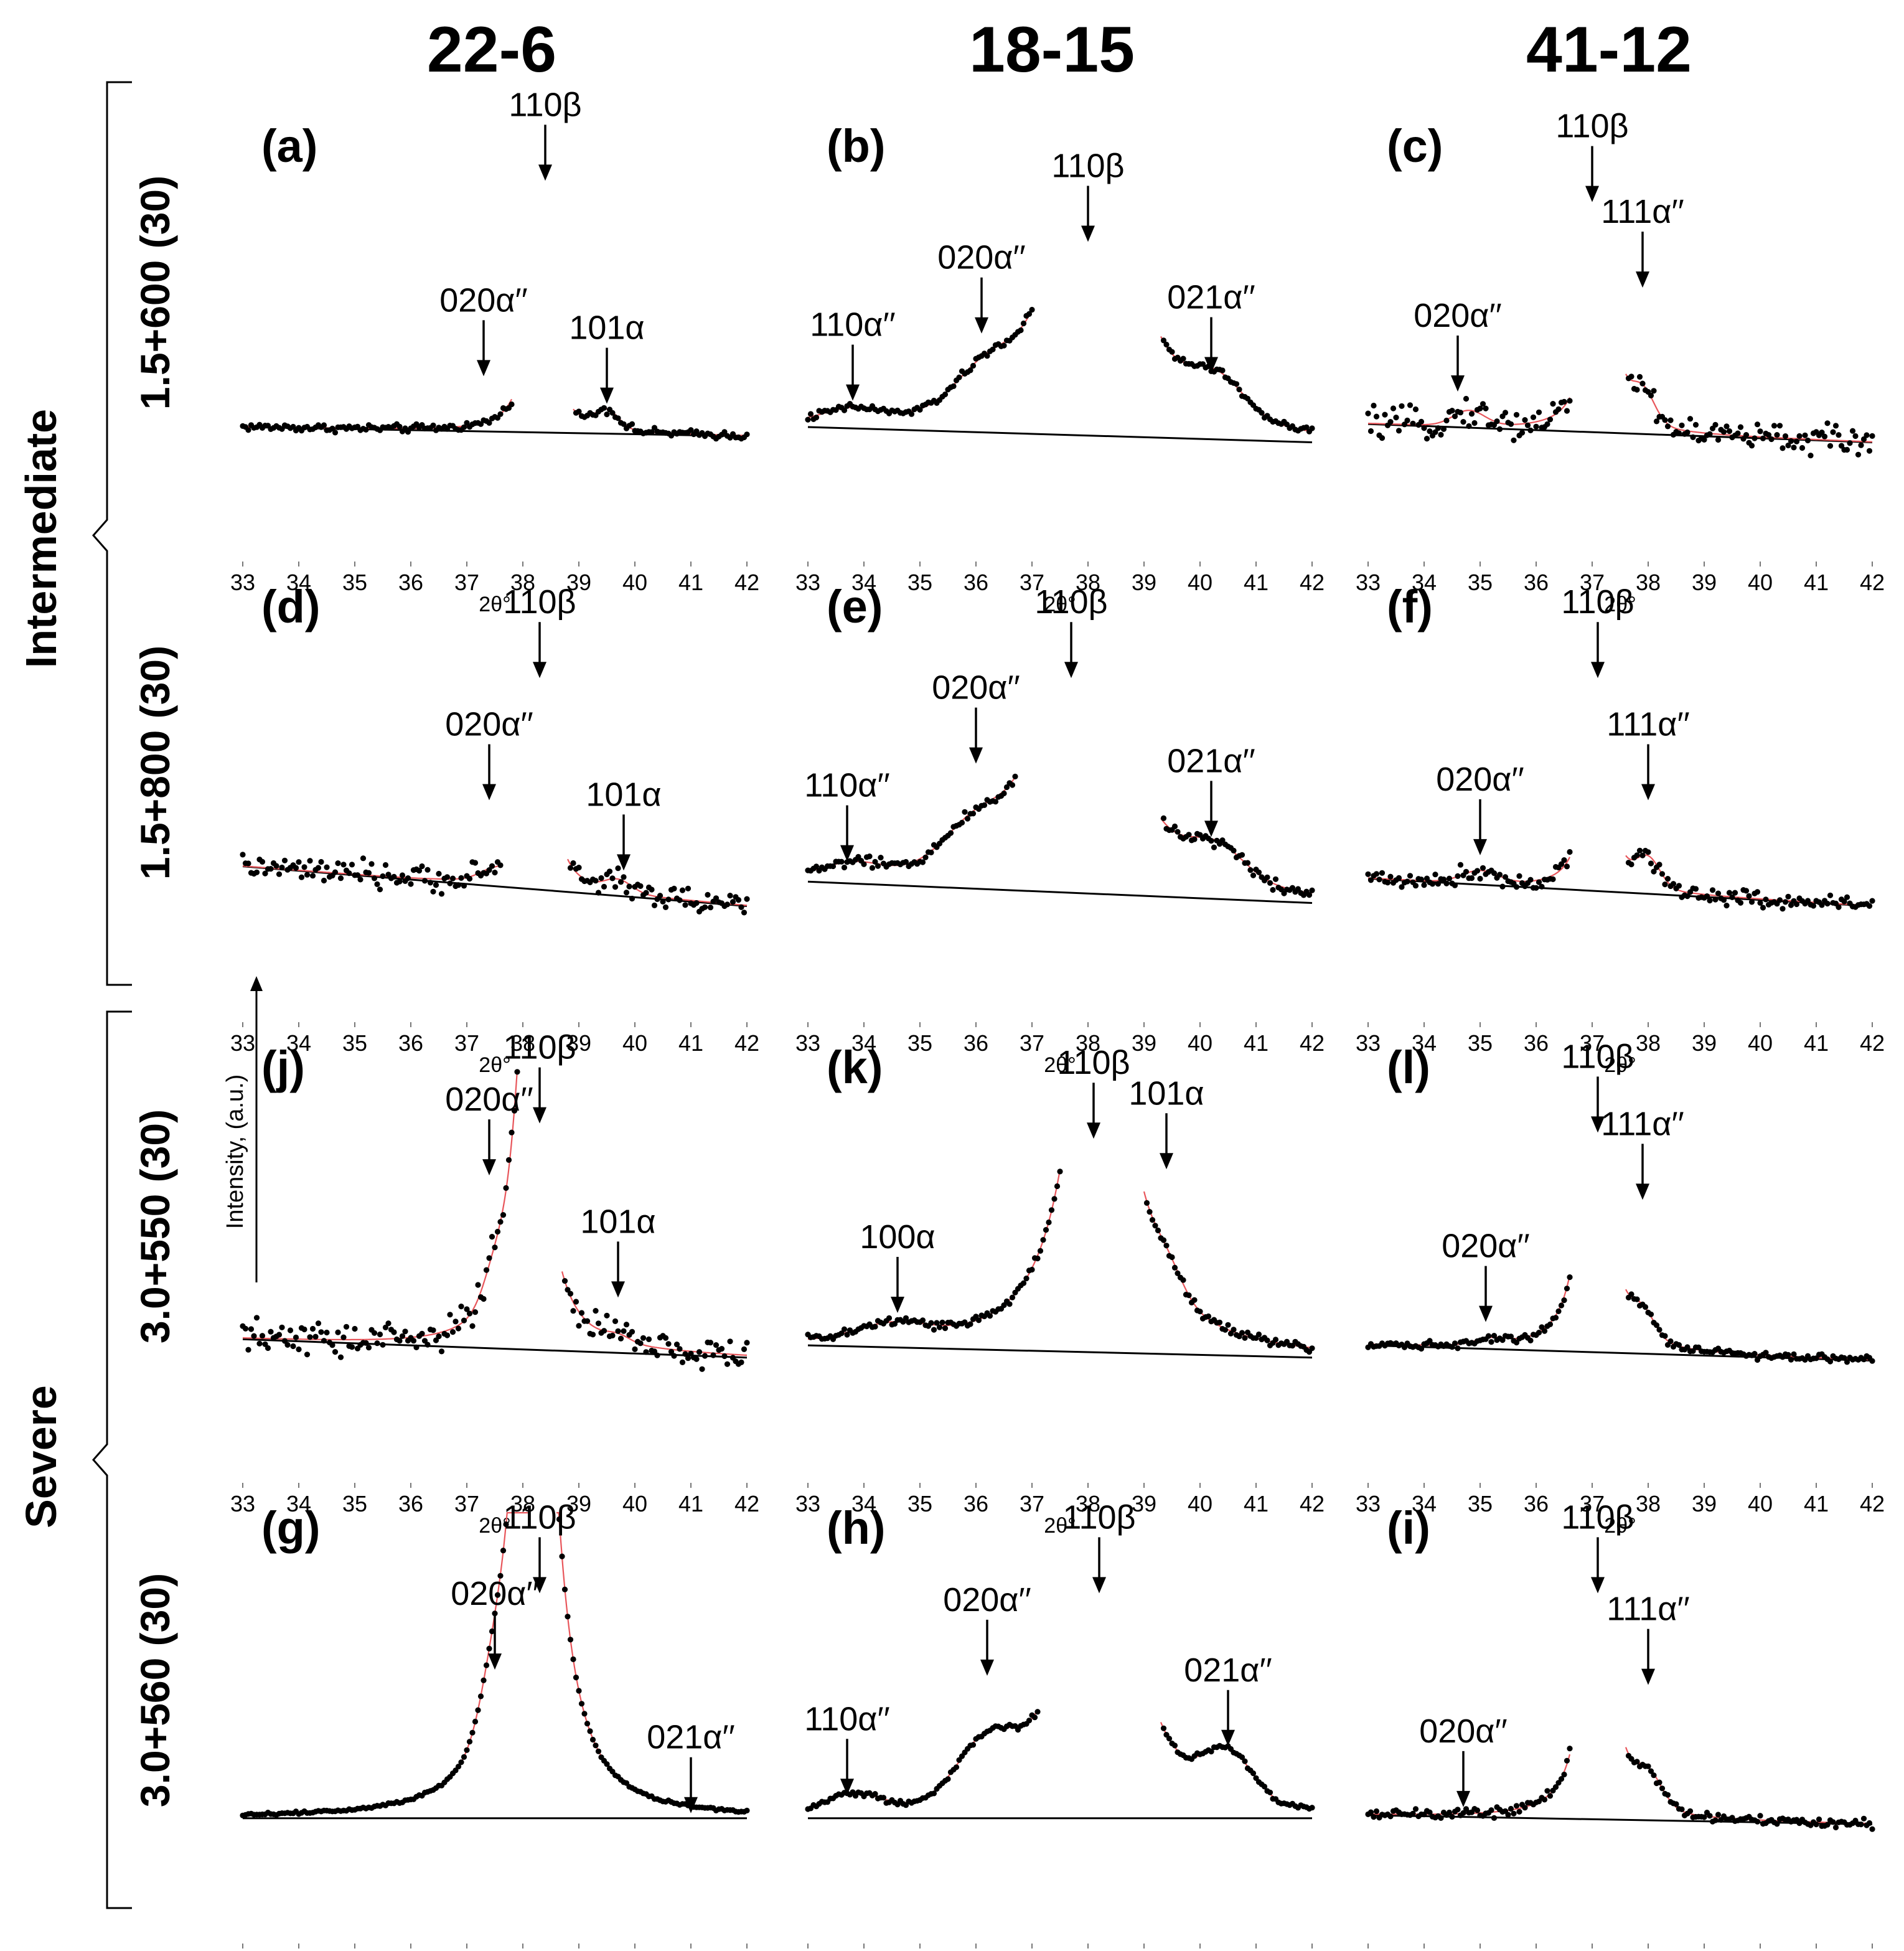 The height and width of the screenshot is (1951, 1904). Describe the element at coordinates (1468, 869) in the screenshot. I see `fit-curve-left` at that location.